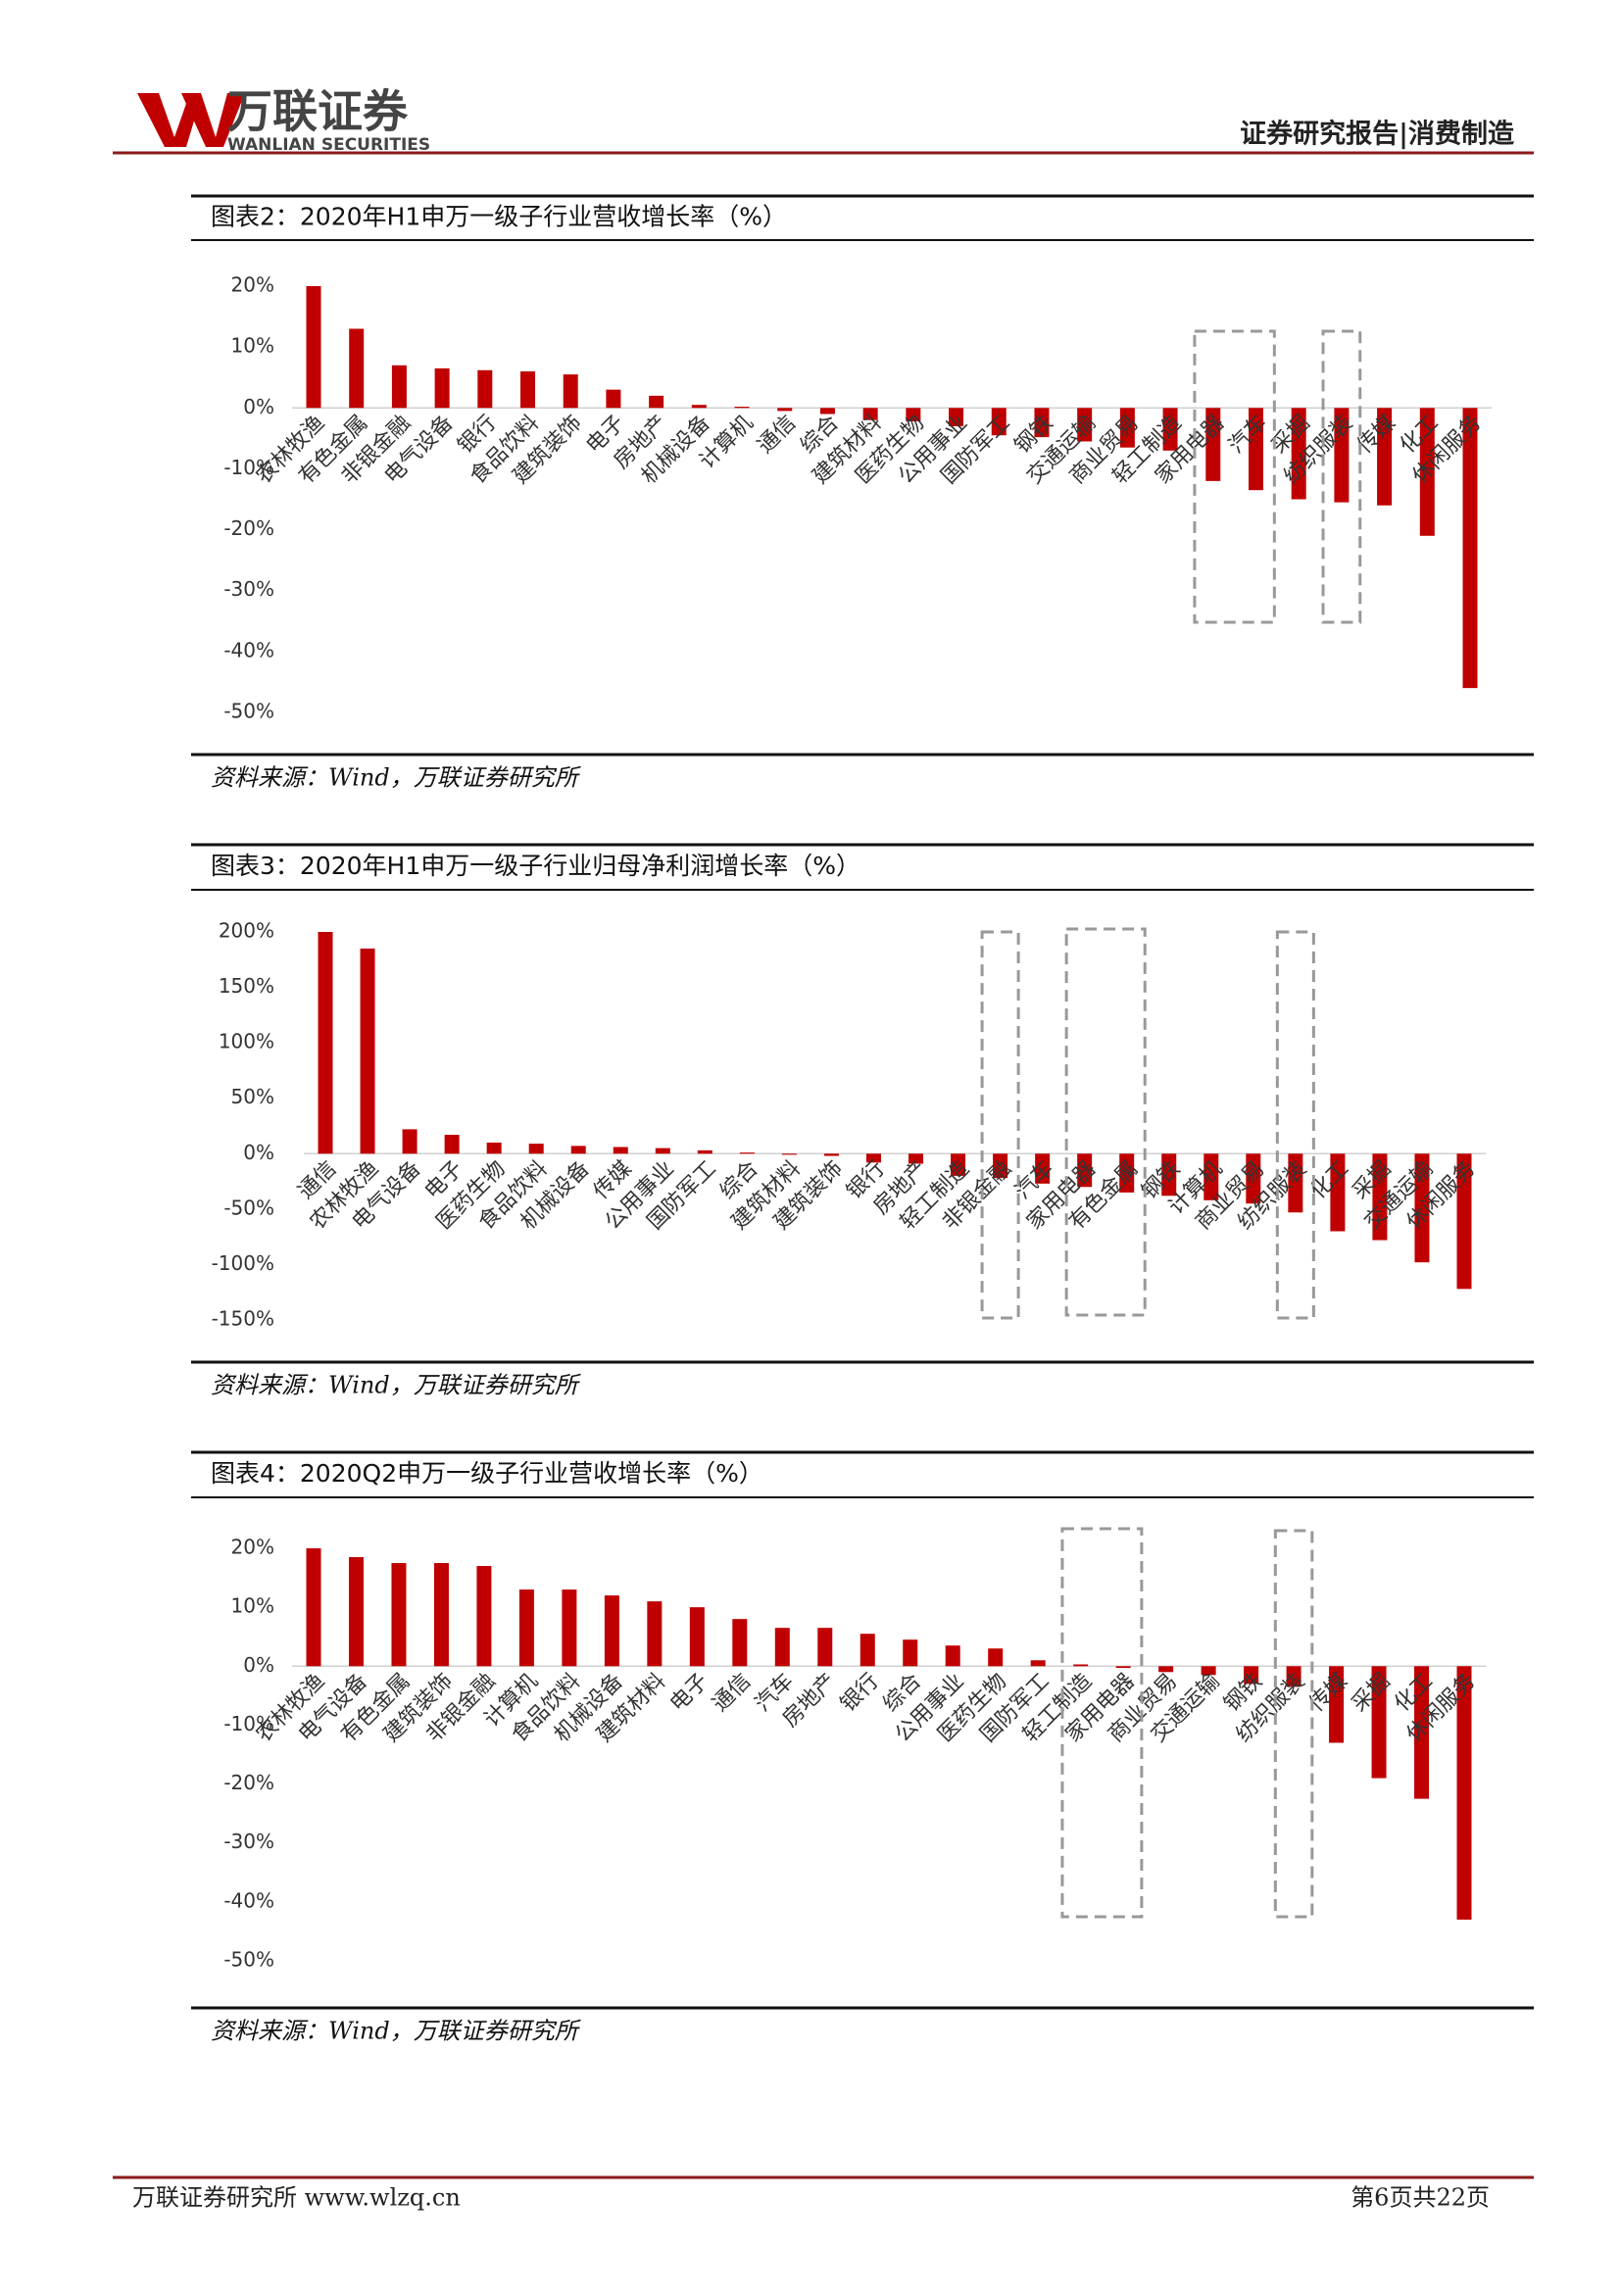  I want to click on y-tick-label: 150%, so click(246, 986).